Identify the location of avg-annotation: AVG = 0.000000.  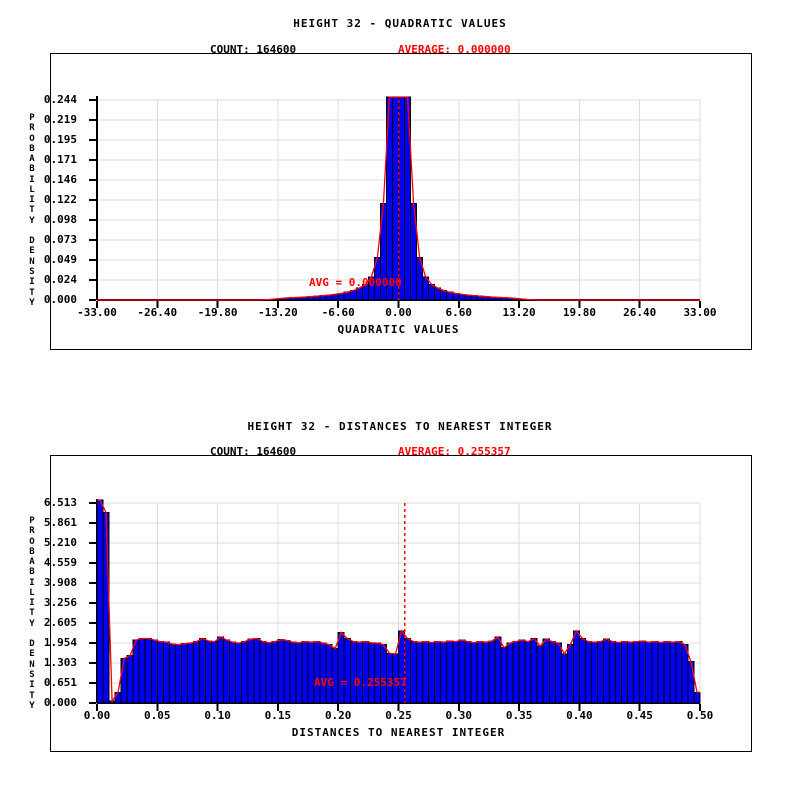
(355, 282).